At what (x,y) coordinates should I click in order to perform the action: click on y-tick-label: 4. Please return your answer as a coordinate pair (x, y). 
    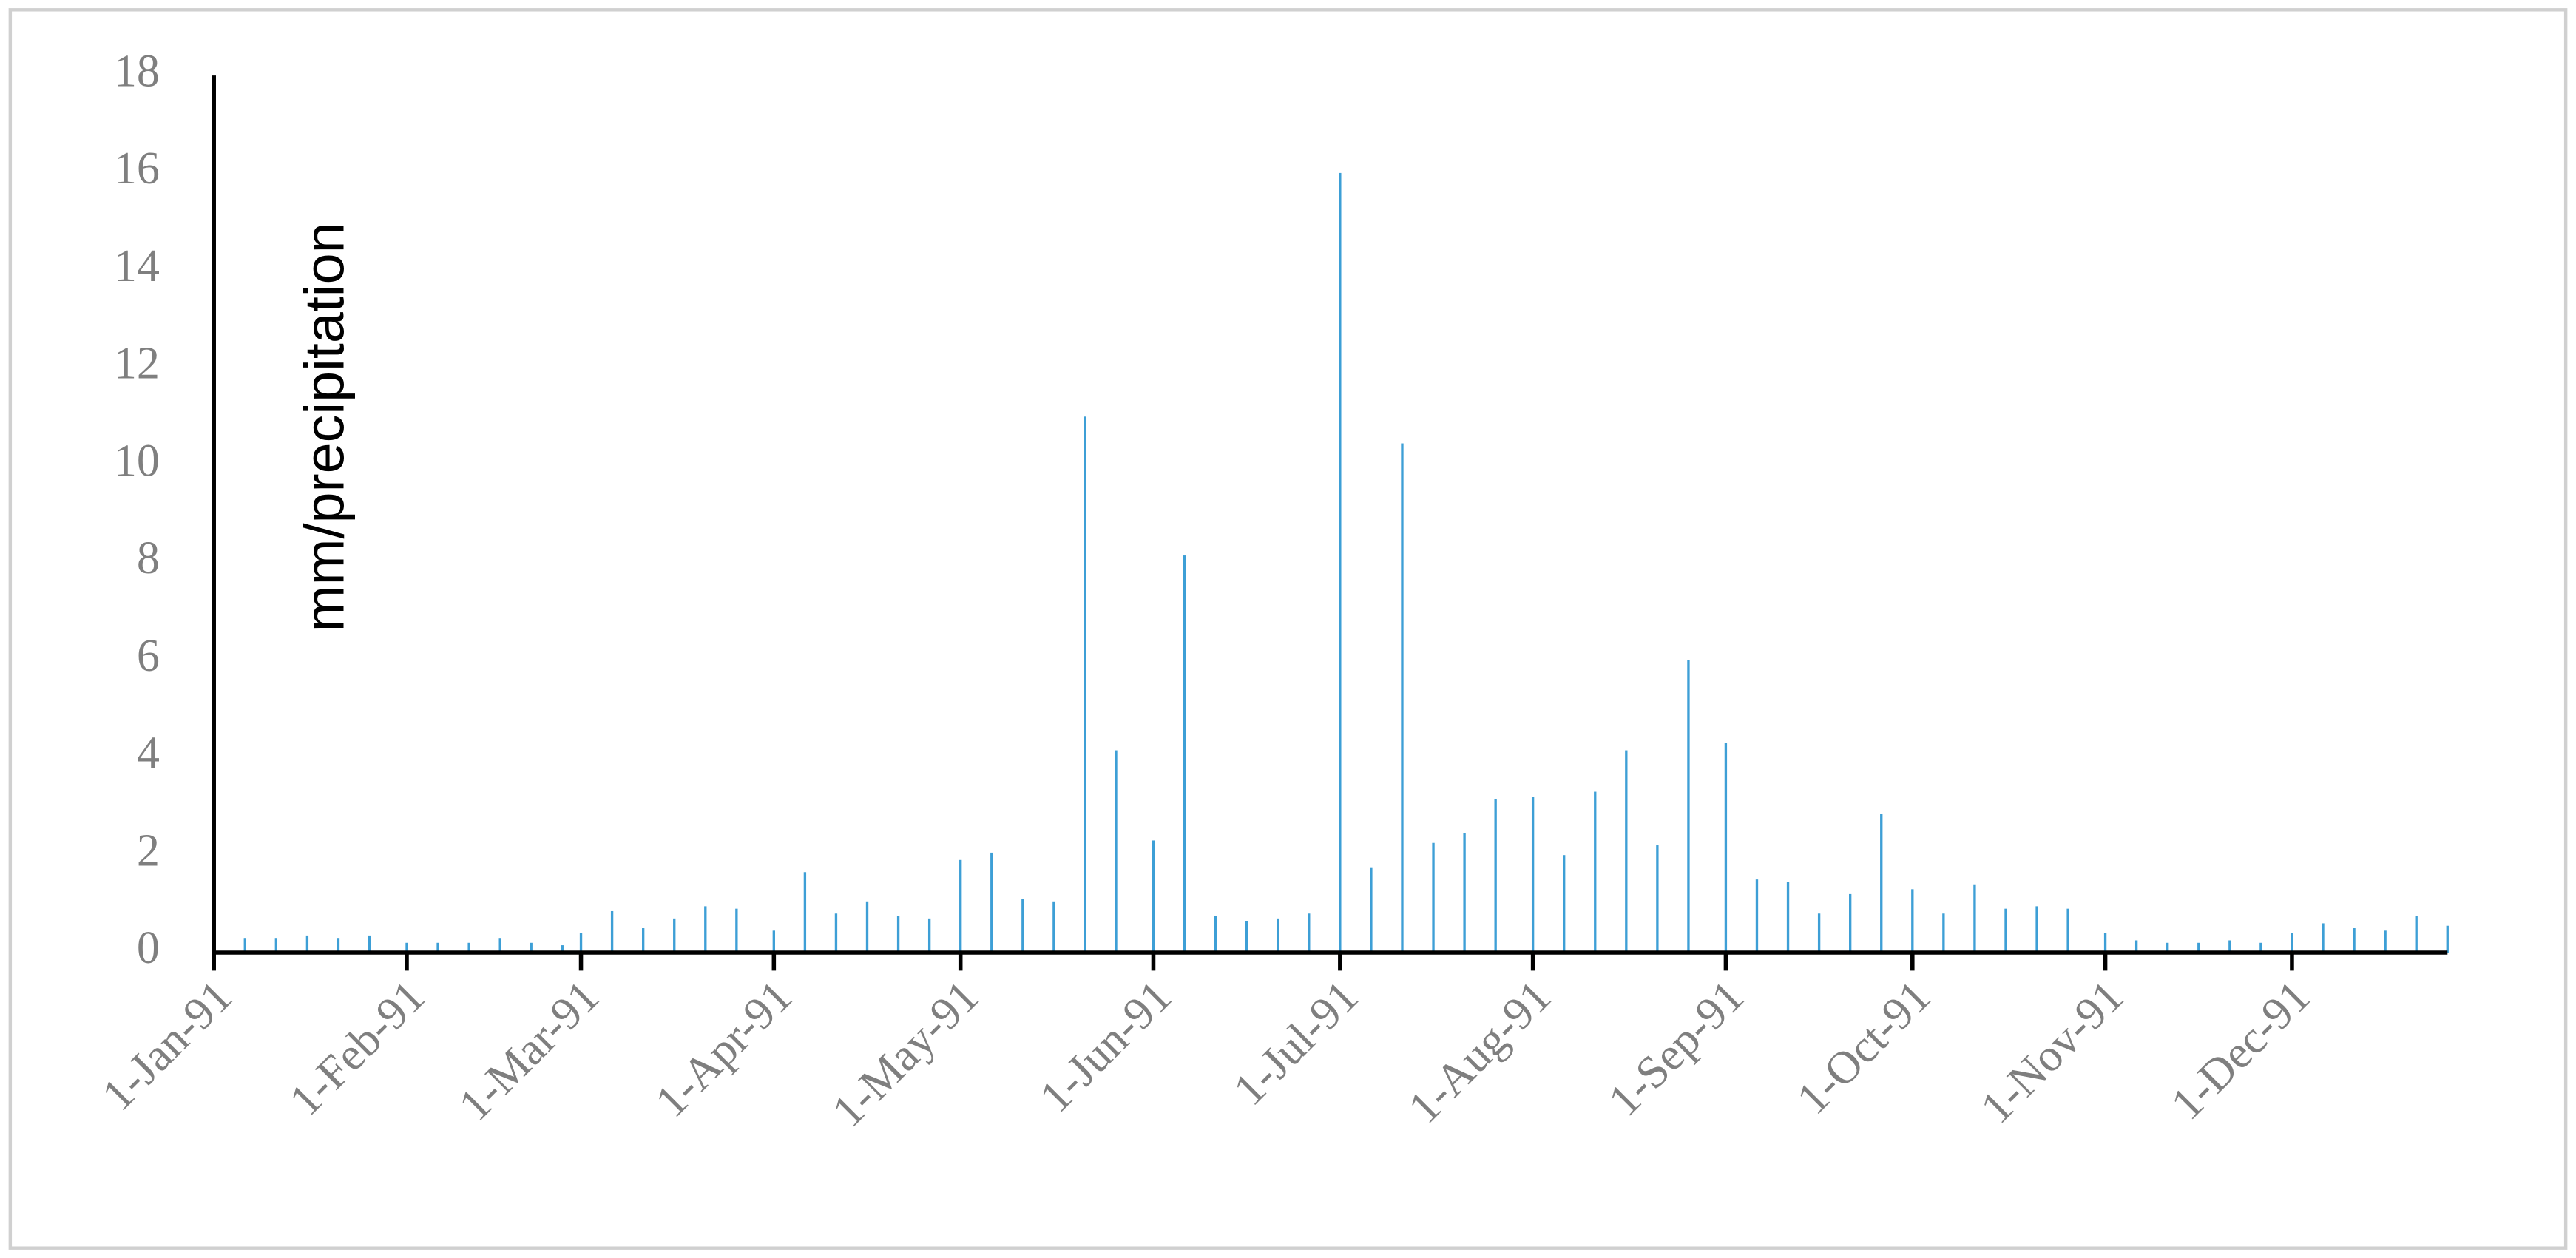
    Looking at the image, I should click on (148, 753).